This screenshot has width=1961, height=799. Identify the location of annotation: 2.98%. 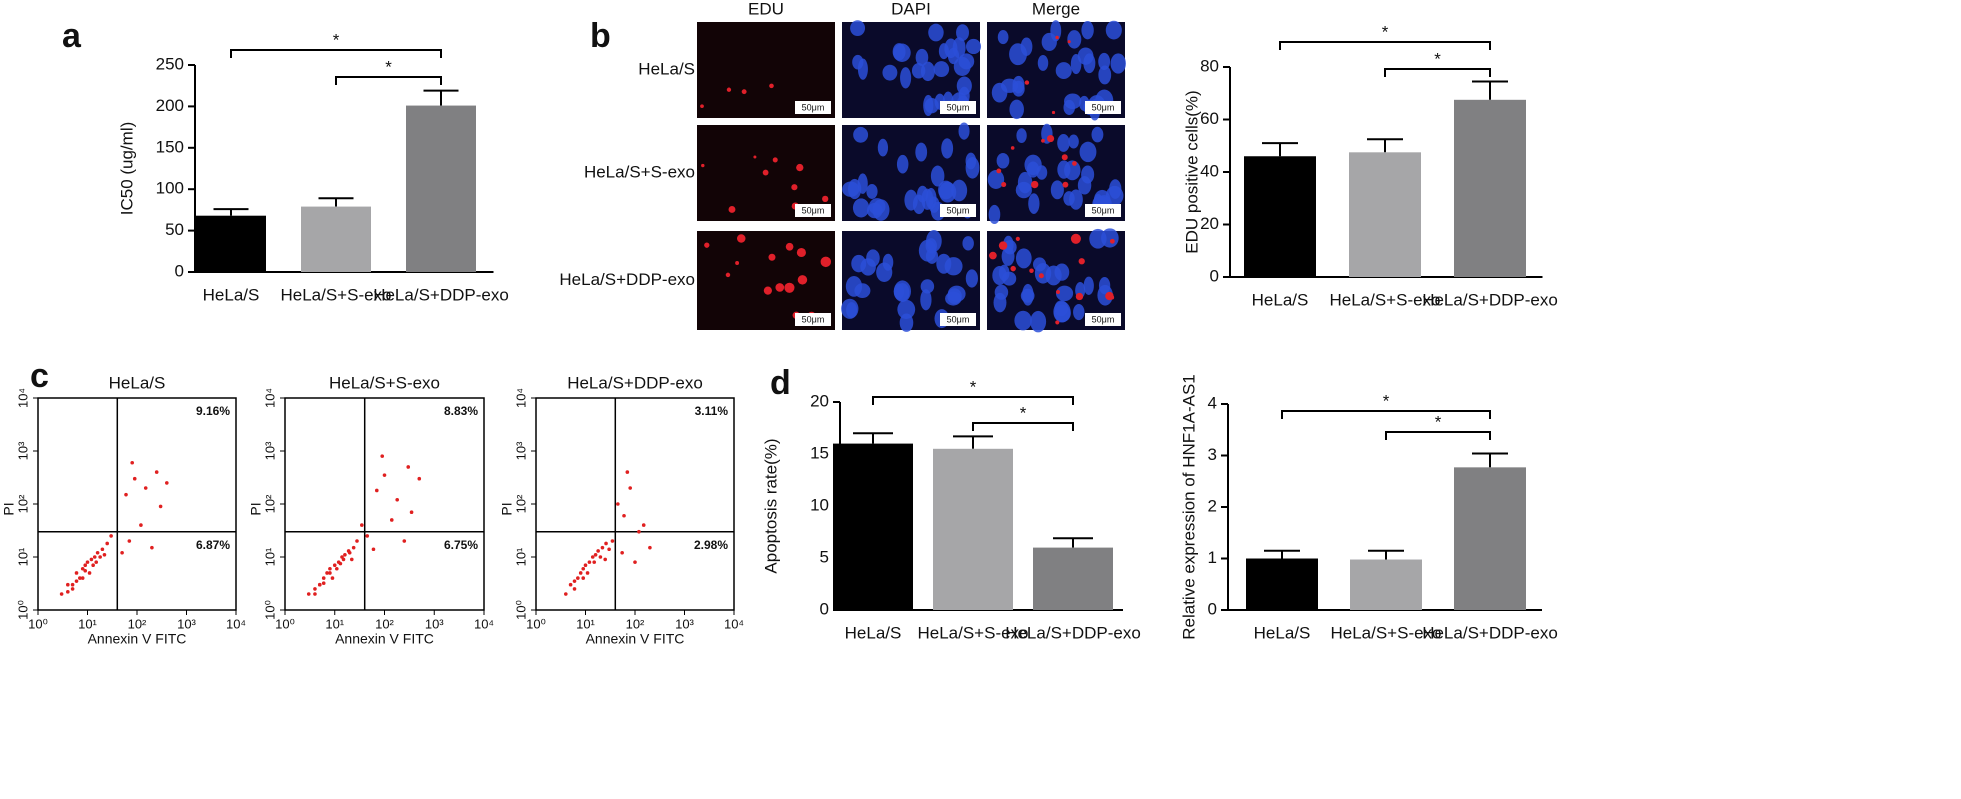
(711, 545).